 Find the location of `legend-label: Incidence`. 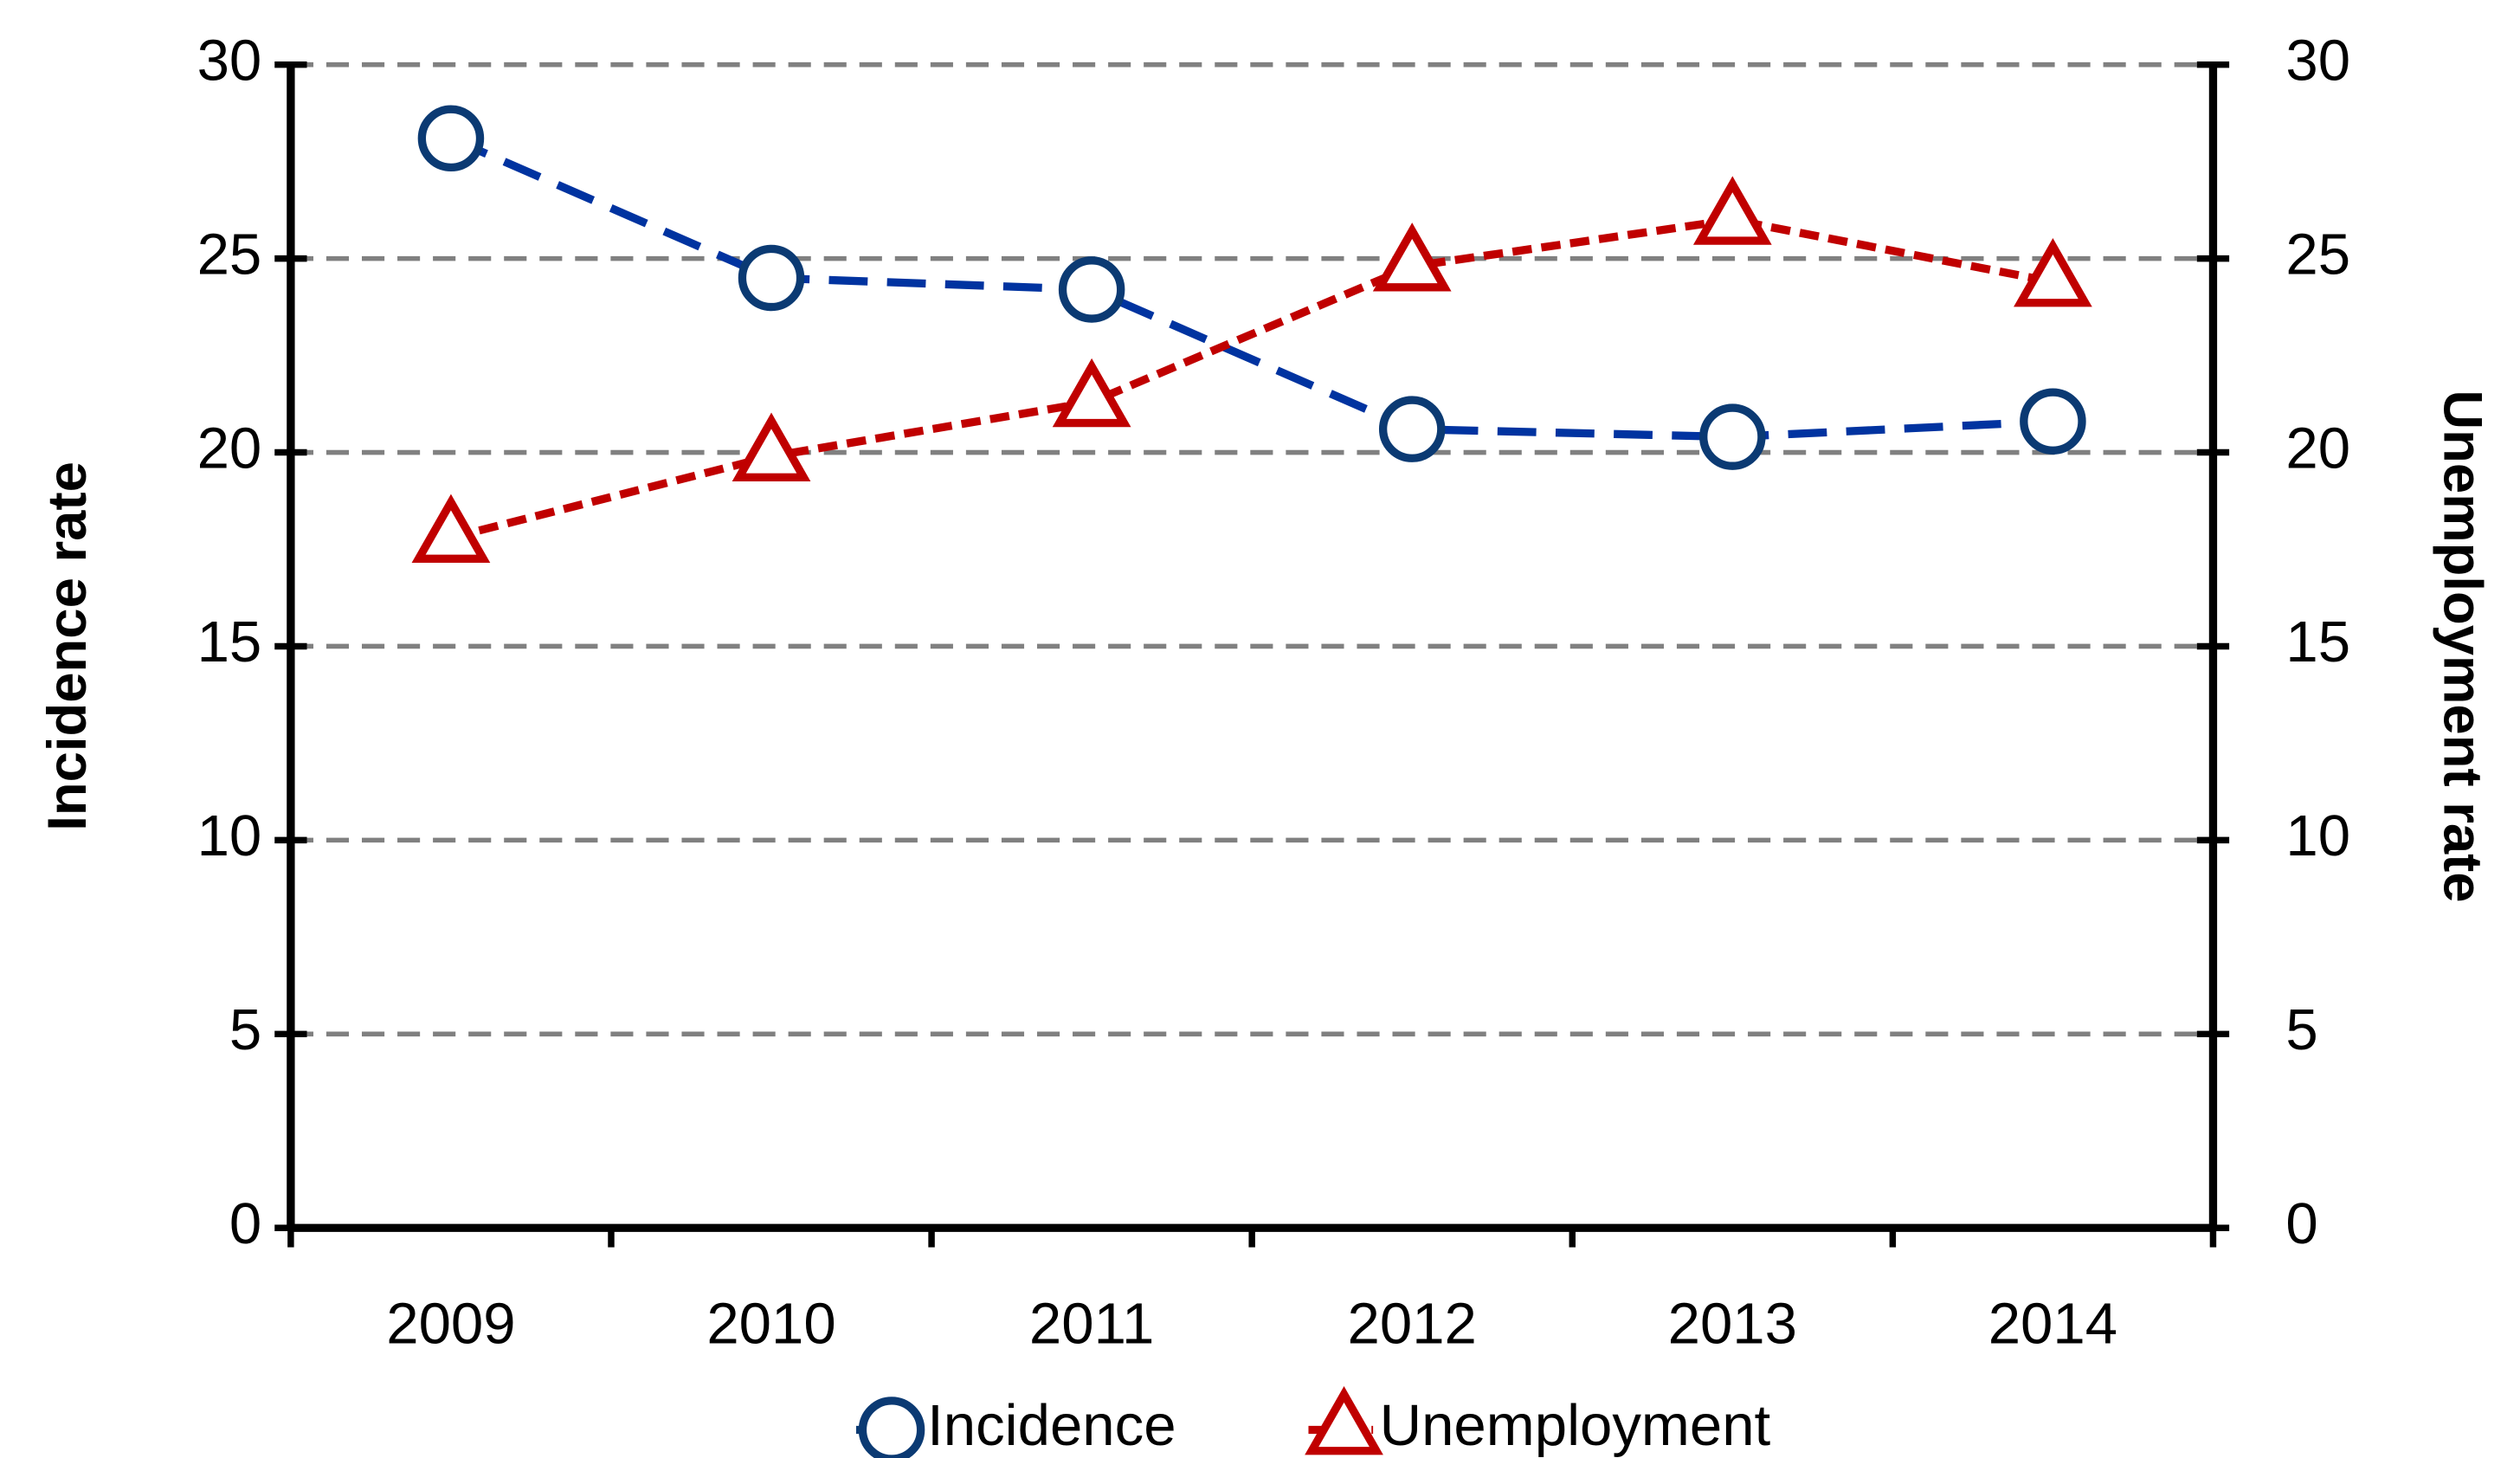

legend-label: Incidence is located at coordinates (1051, 1425).